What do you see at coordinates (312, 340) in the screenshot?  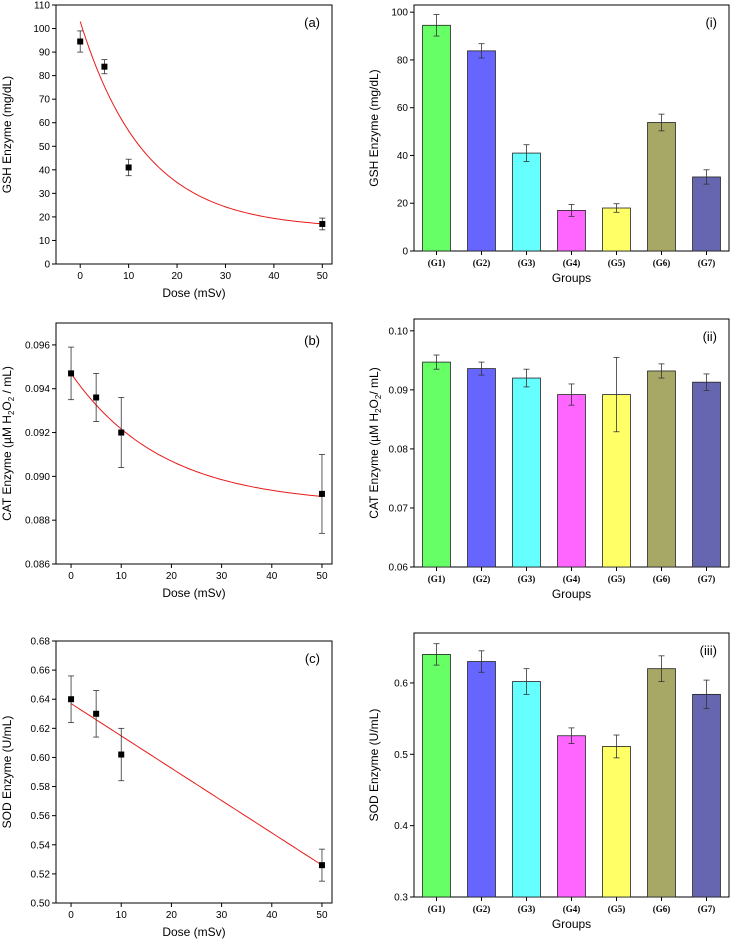 I see `panel-label: (b)` at bounding box center [312, 340].